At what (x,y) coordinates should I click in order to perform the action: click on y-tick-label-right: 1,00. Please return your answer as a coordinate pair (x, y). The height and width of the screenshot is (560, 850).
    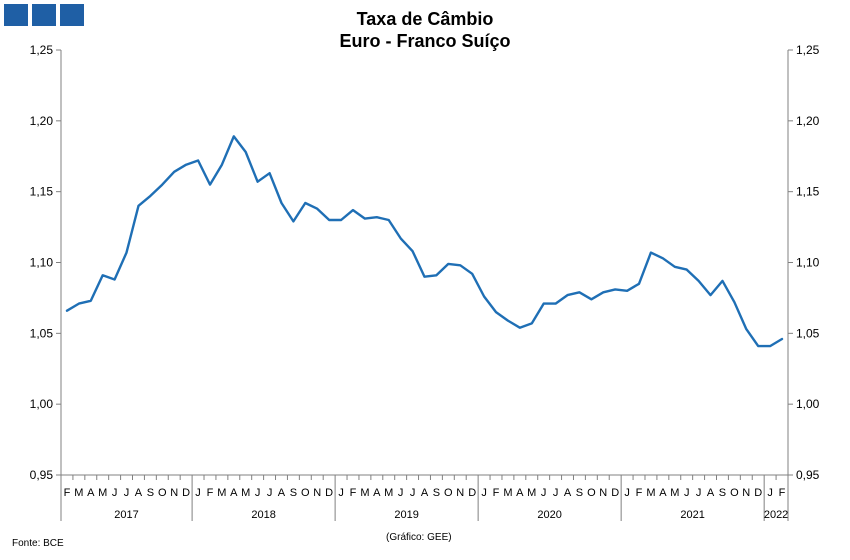
    Looking at the image, I should click on (808, 404).